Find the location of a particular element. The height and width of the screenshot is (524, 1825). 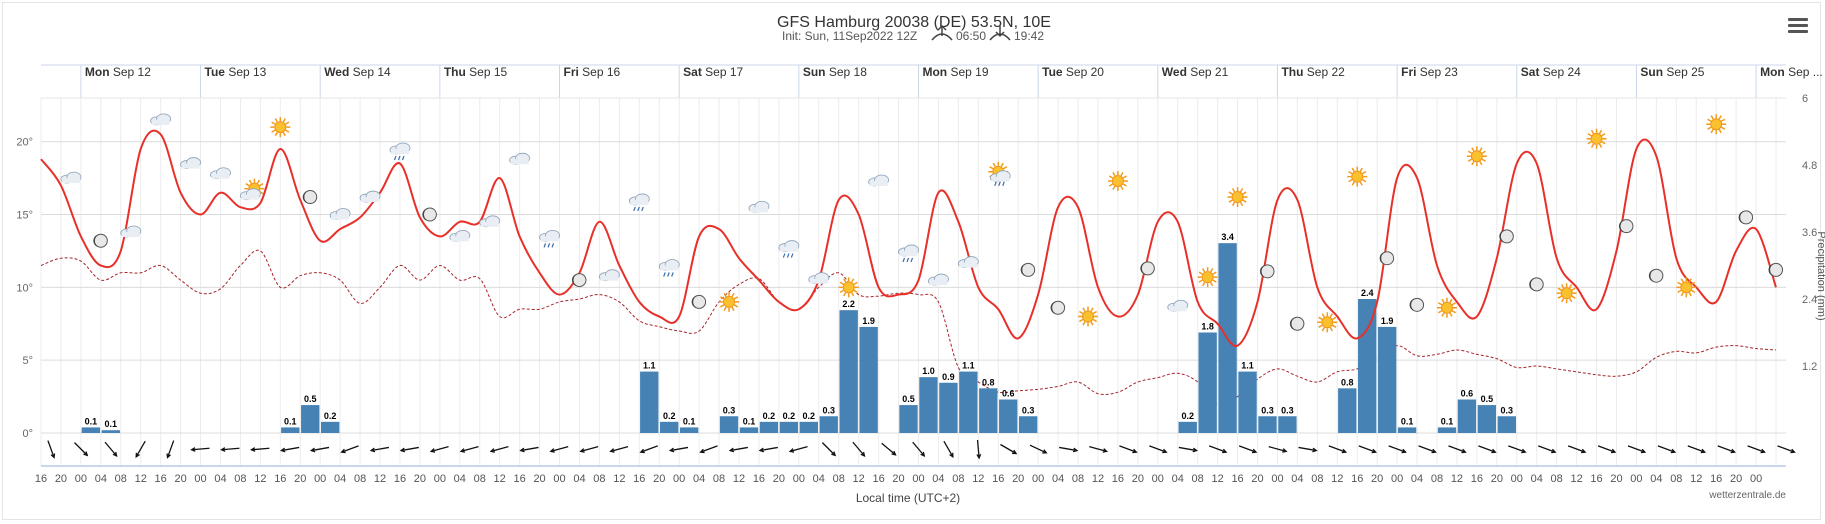

sunrise-time: 06:50 is located at coordinates (971, 36).